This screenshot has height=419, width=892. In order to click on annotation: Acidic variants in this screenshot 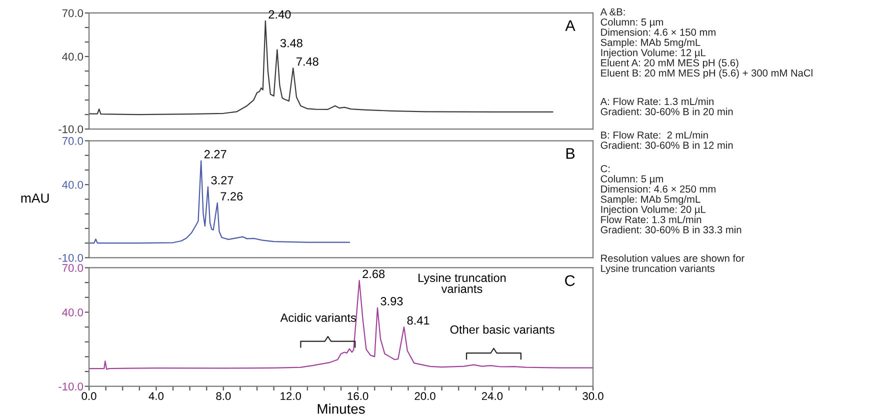, I will do `click(318, 317)`.